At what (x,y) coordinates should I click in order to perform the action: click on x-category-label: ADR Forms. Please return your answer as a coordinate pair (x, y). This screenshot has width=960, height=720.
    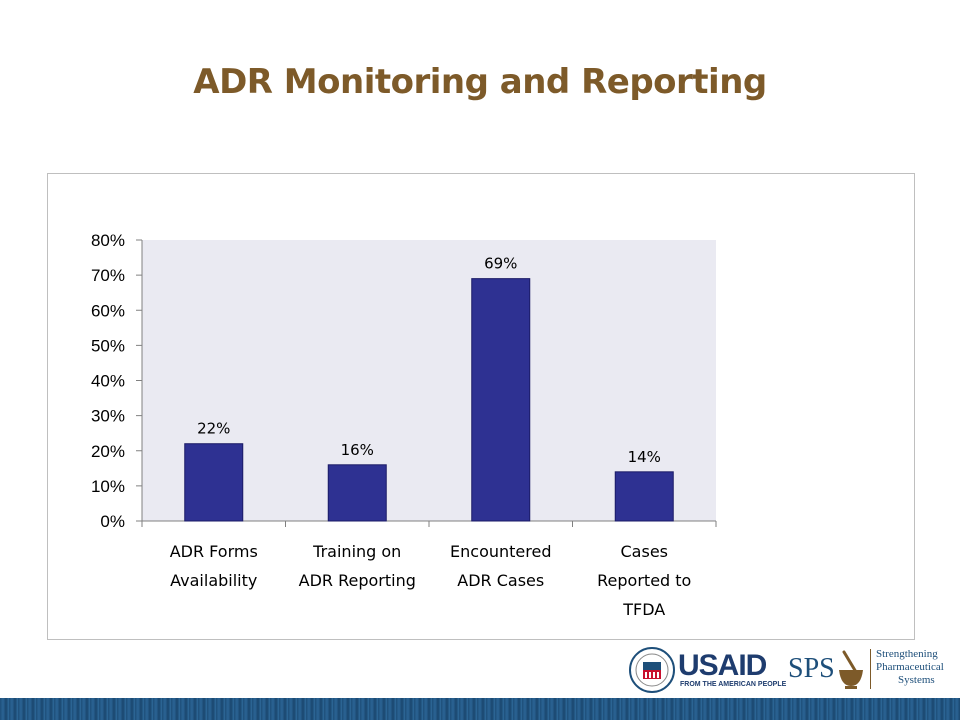
    Looking at the image, I should click on (214, 551).